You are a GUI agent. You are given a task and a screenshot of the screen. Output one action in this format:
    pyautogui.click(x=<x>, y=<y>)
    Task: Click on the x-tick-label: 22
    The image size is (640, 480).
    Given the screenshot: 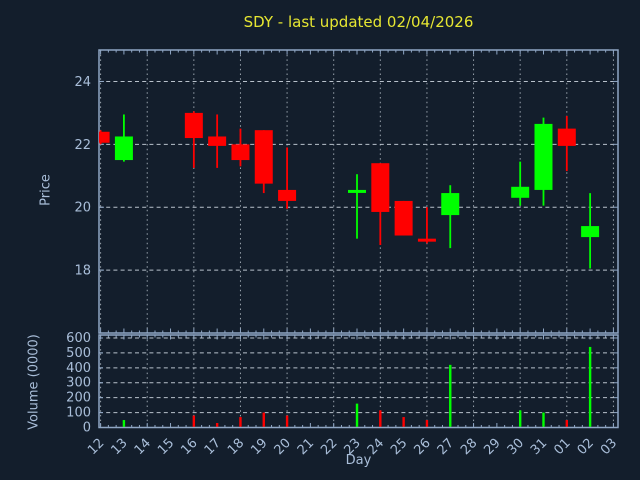 What is the action you would take?
    pyautogui.click(x=329, y=447)
    